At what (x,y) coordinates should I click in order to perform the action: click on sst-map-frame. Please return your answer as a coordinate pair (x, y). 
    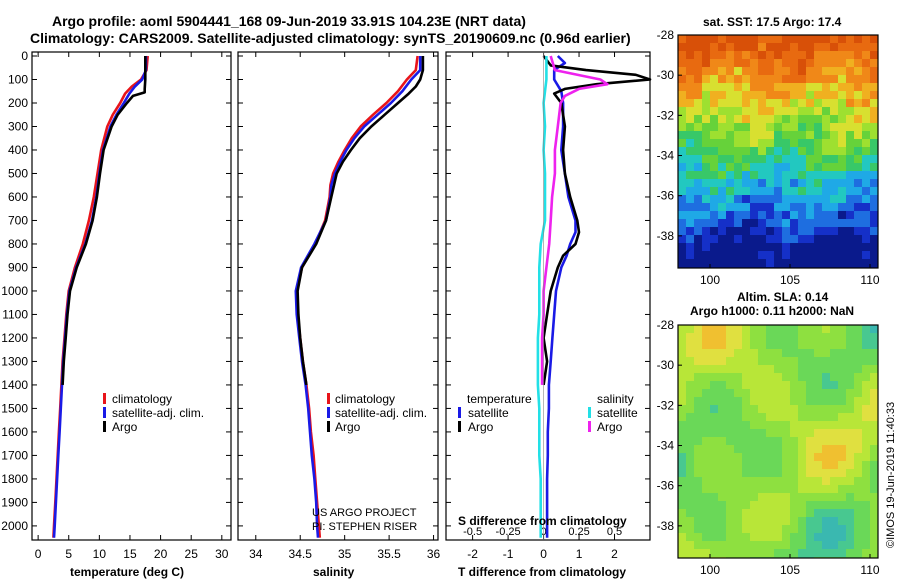
    Looking at the image, I should click on (778, 151).